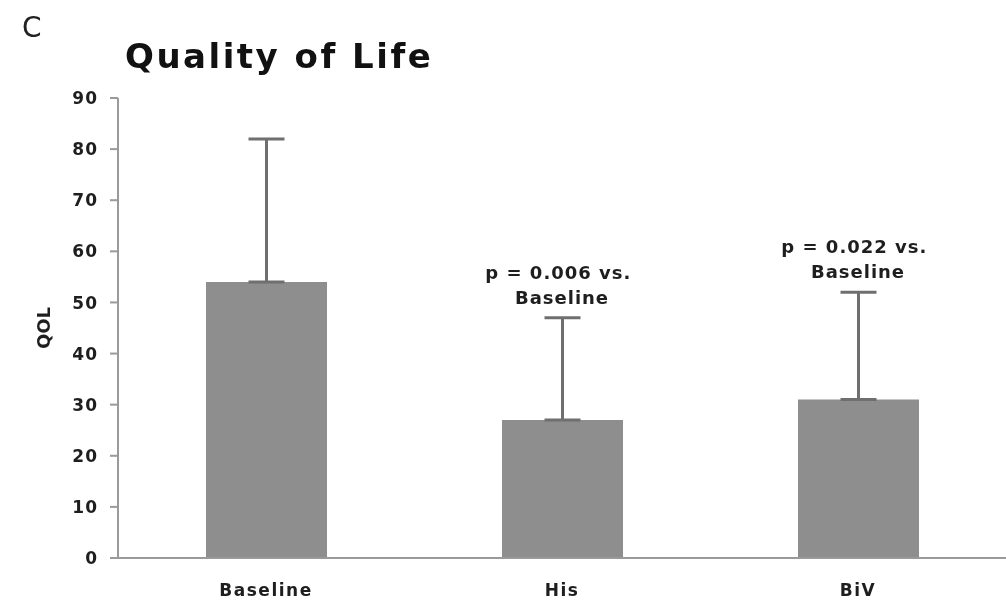  What do you see at coordinates (85, 302) in the screenshot?
I see `y-tick-label: 50` at bounding box center [85, 302].